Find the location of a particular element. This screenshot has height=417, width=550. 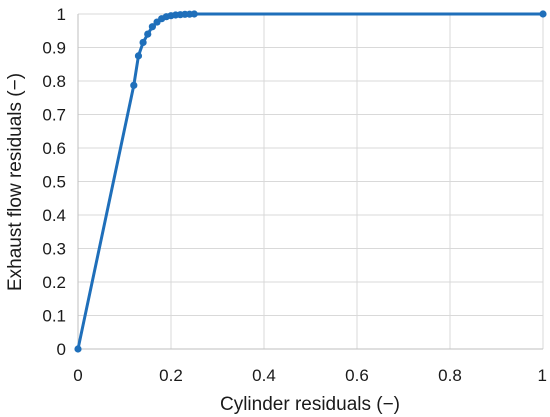

x-axis-title: Cylinder residuals (−) is located at coordinates (310, 404).